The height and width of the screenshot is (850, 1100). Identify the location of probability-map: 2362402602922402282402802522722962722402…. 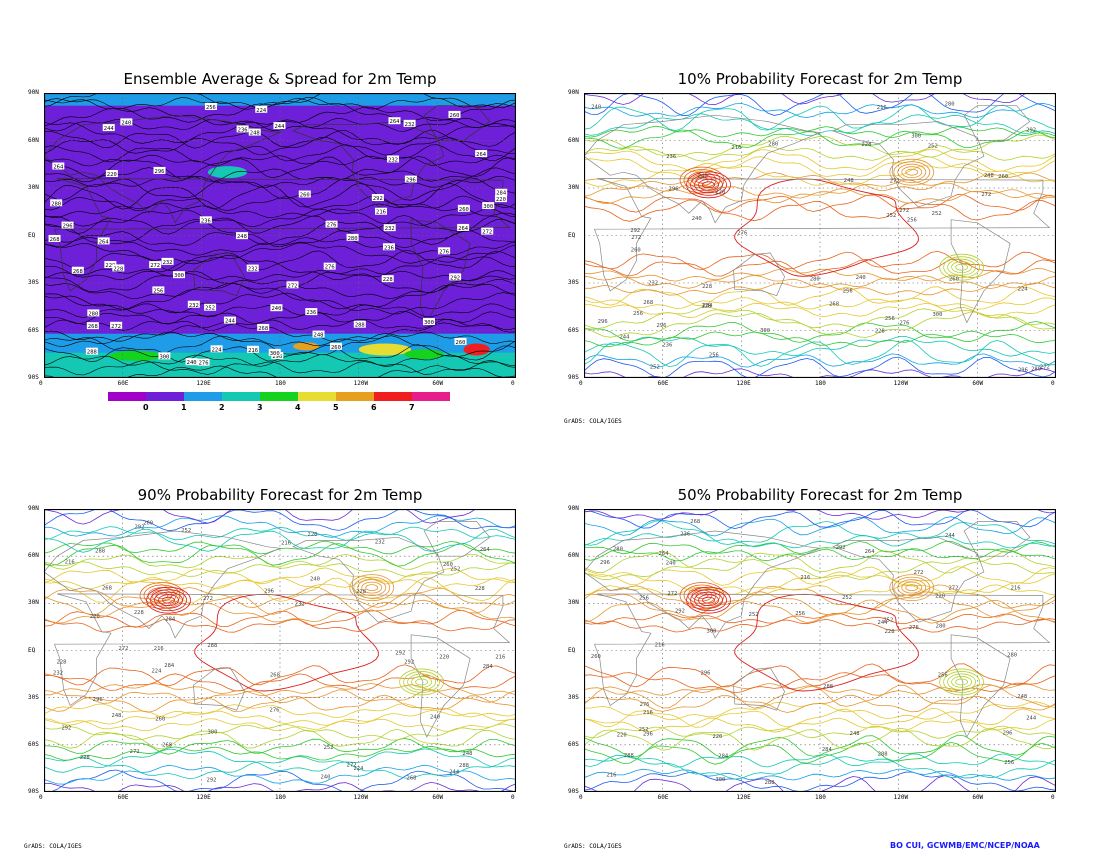
(820, 235).